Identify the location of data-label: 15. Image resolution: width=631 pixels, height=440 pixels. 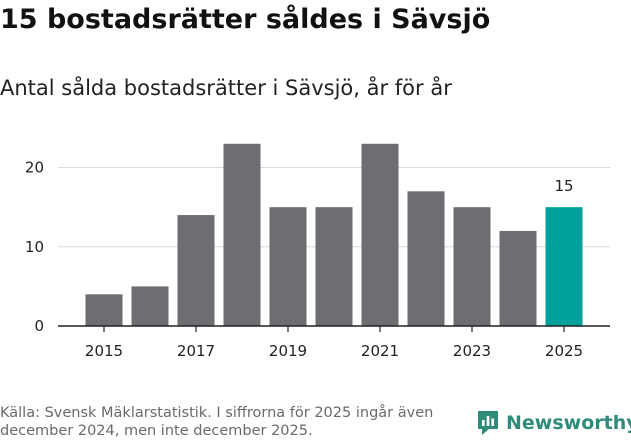
(563, 186).